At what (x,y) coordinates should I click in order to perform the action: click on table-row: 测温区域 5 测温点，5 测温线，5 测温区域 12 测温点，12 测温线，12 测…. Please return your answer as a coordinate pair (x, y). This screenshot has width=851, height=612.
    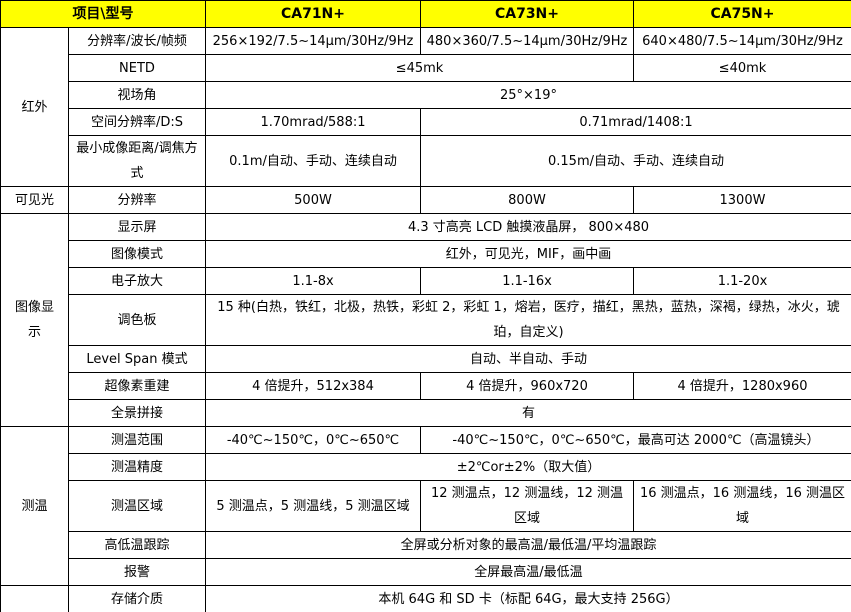
    Looking at the image, I should click on (426, 506).